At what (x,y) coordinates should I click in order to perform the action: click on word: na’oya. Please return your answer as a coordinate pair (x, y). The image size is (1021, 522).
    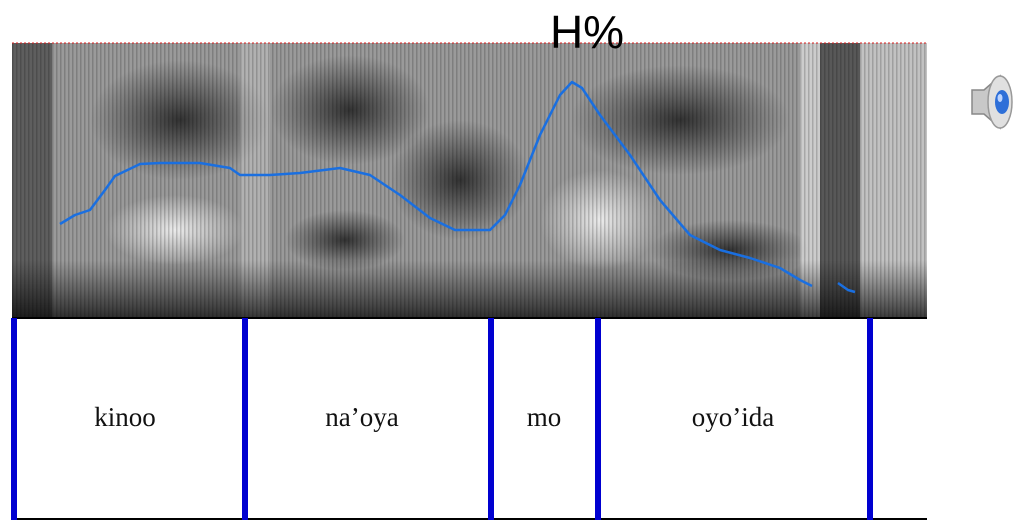
    Looking at the image, I should click on (361, 417).